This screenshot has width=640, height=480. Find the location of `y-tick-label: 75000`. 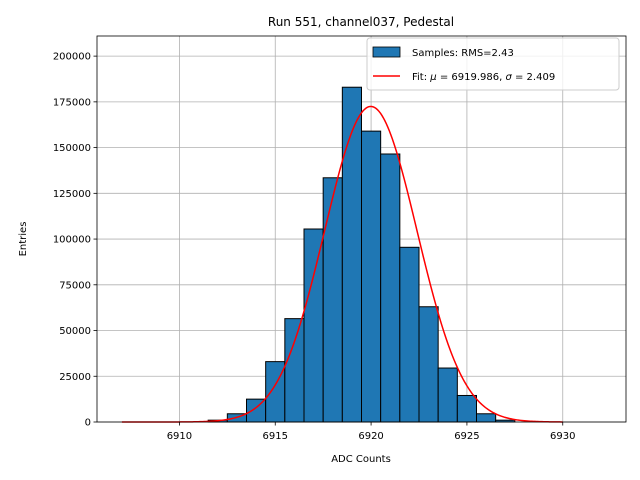

y-tick-label: 75000 is located at coordinates (75, 285).